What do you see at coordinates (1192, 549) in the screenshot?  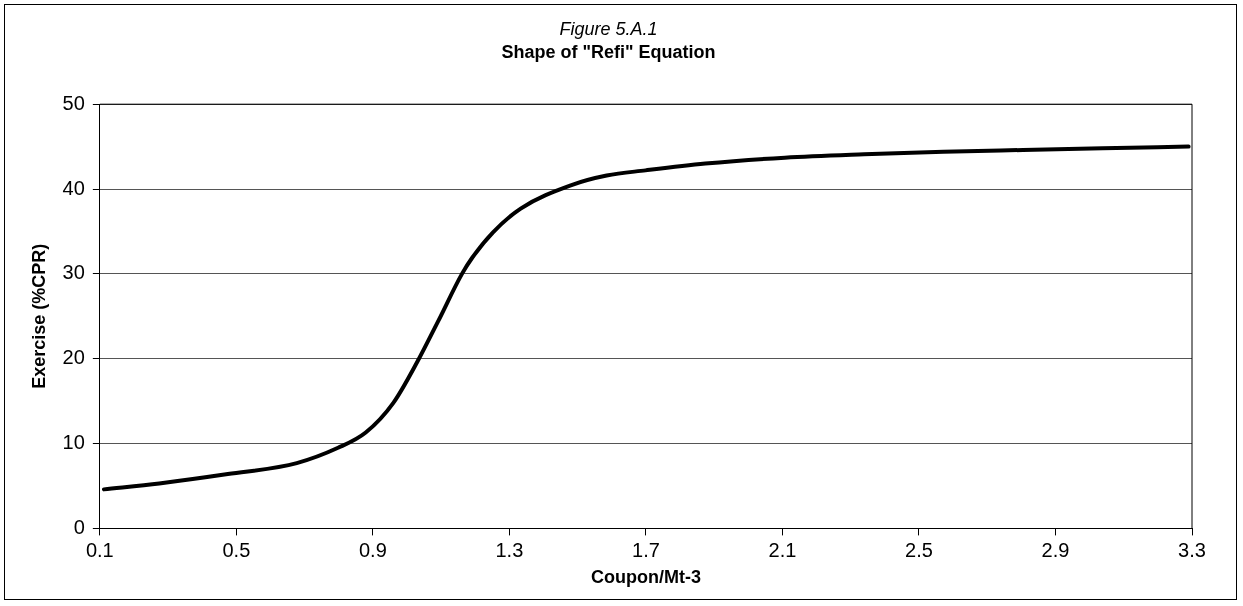 I see `x-tick-label: 3.3` at bounding box center [1192, 549].